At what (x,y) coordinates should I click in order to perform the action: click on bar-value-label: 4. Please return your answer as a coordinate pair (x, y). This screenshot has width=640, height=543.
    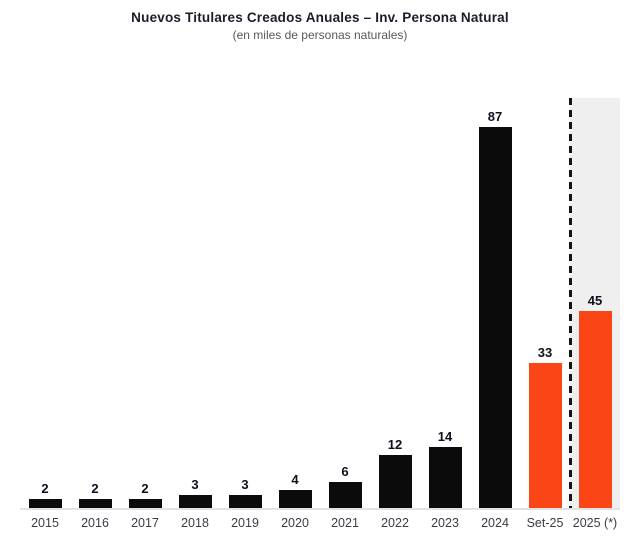
    Looking at the image, I should click on (295, 479).